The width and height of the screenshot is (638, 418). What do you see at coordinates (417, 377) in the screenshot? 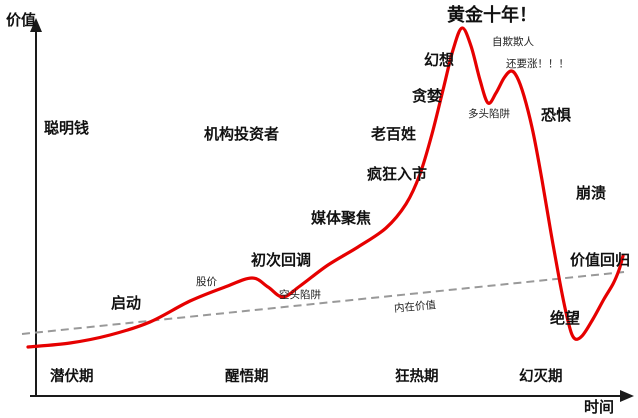
I see `phase-label-mania: 狂热期` at bounding box center [417, 377].